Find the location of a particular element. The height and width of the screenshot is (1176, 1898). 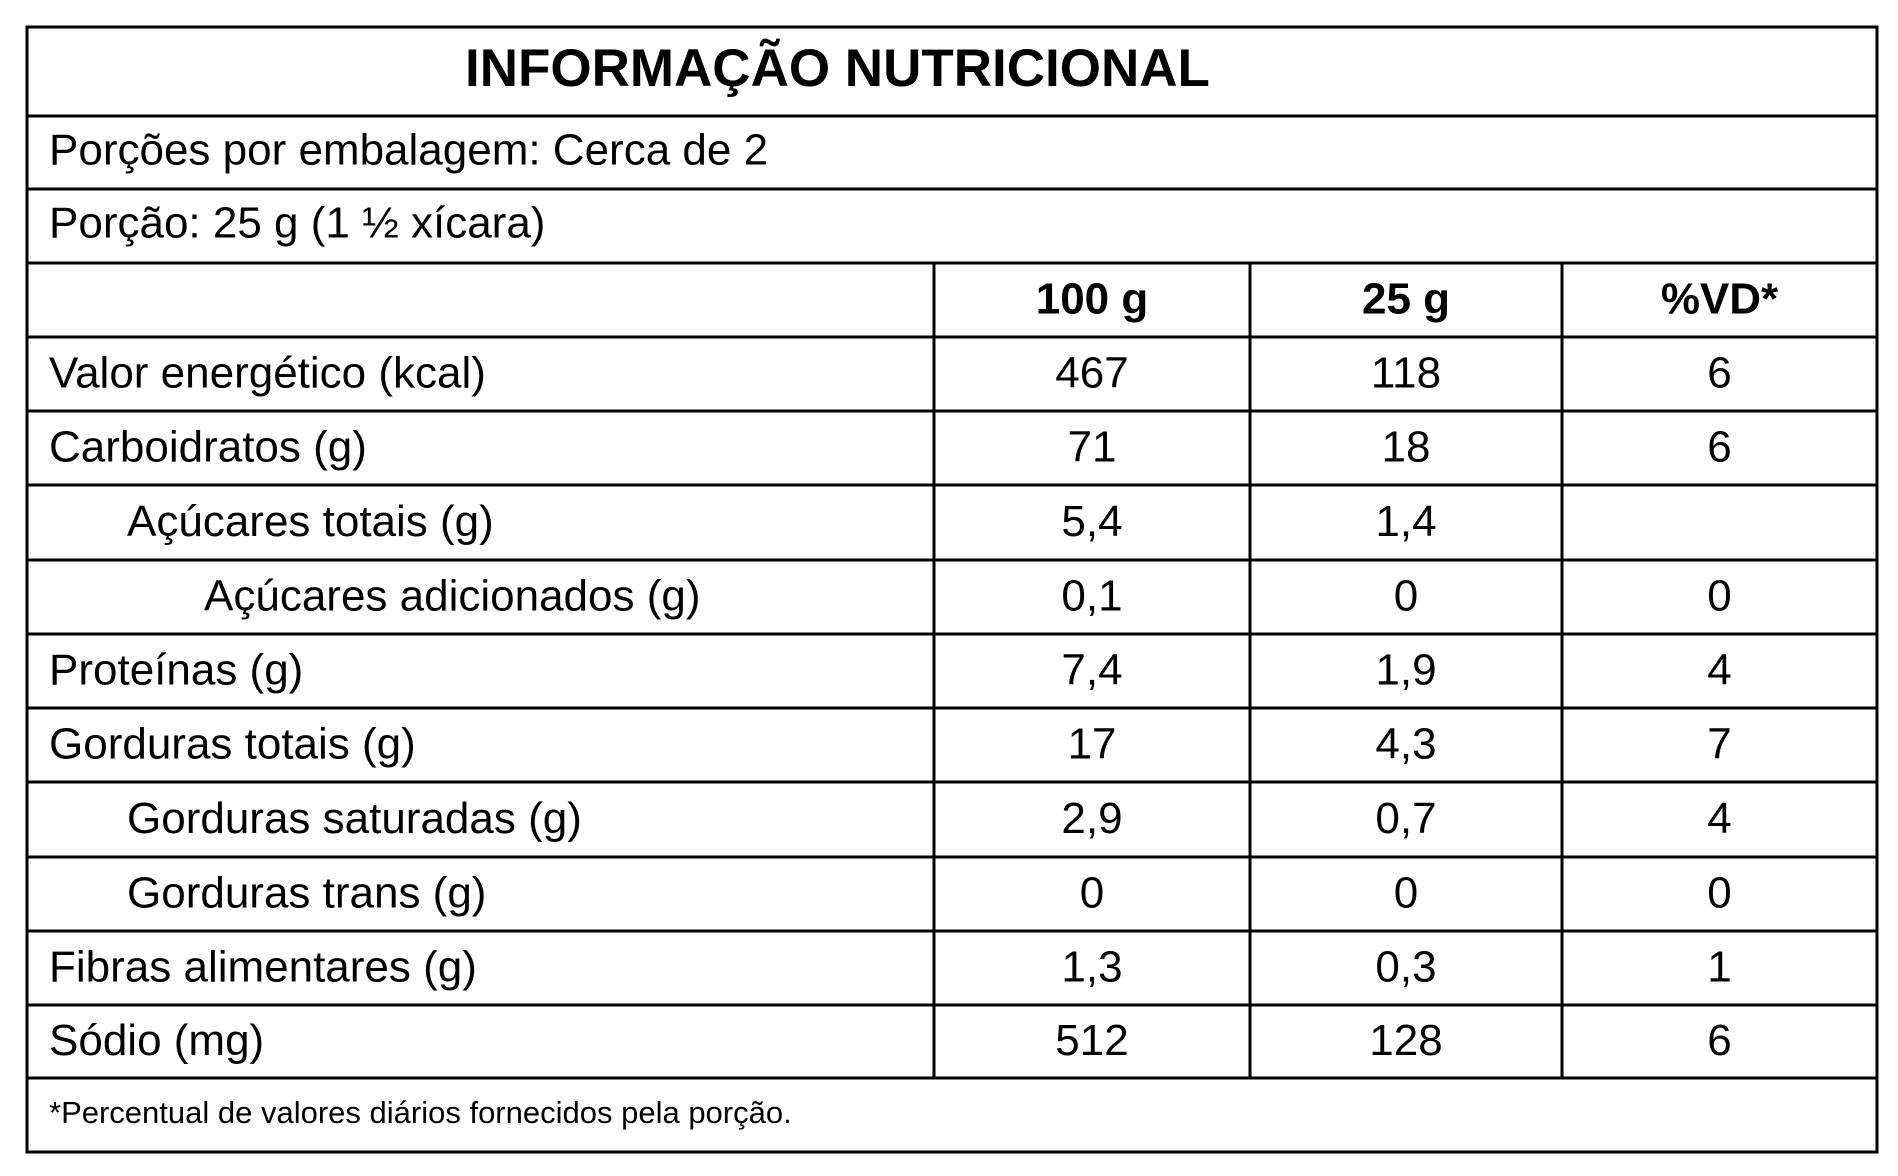

column-header: 100 g is located at coordinates (1092, 299).